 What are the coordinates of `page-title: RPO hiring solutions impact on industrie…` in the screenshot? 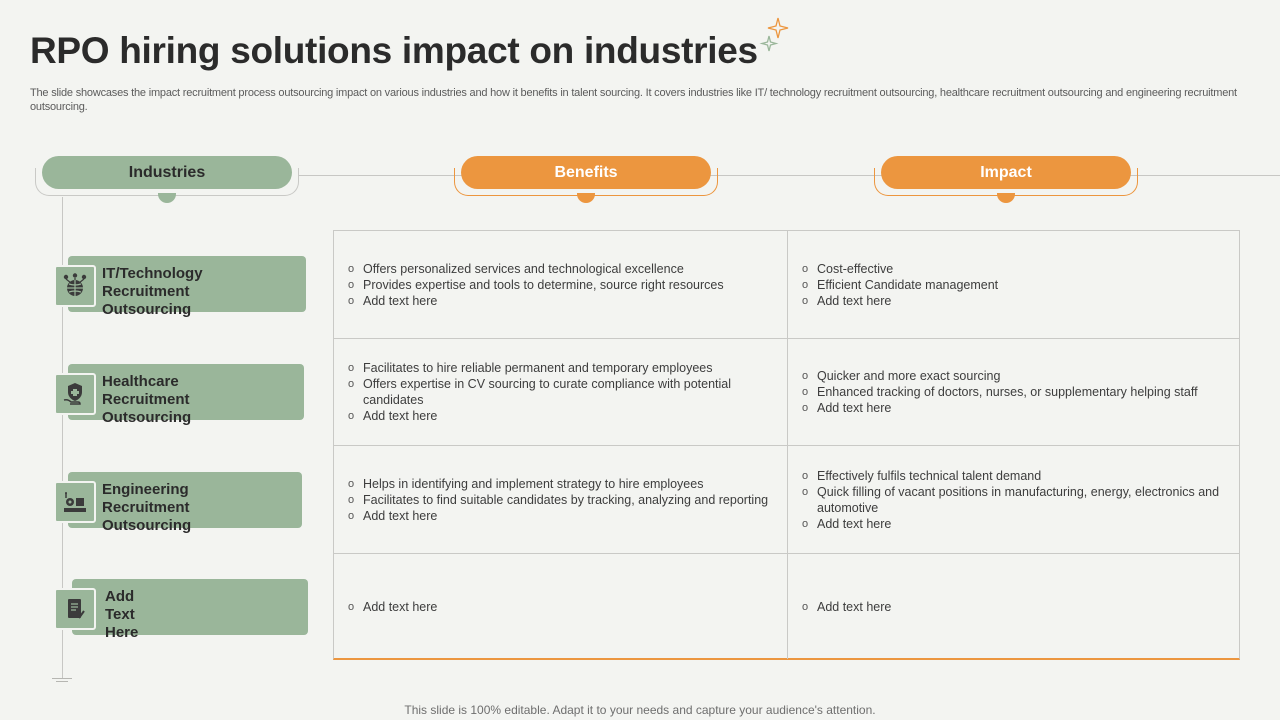 It's located at (394, 50).